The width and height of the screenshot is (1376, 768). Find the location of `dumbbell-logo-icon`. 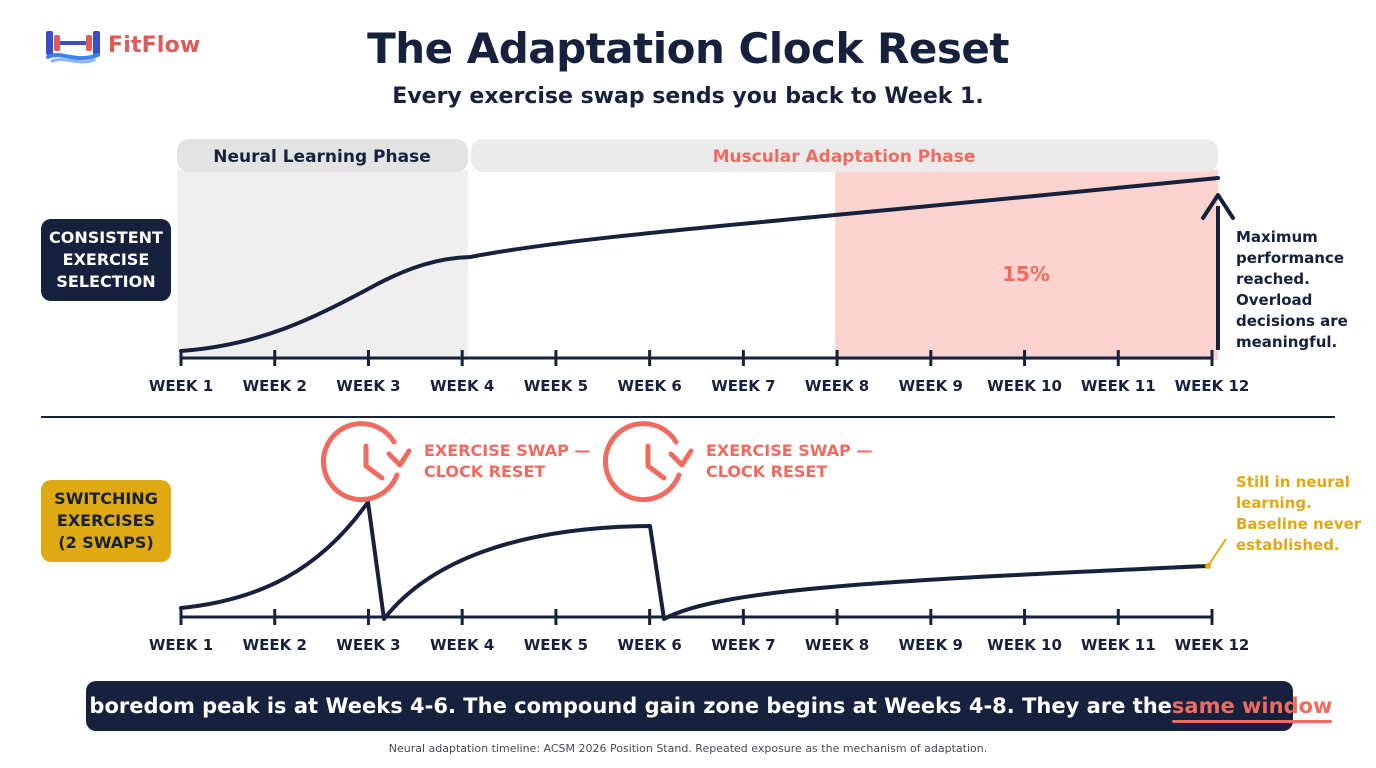

dumbbell-logo-icon is located at coordinates (73, 47).